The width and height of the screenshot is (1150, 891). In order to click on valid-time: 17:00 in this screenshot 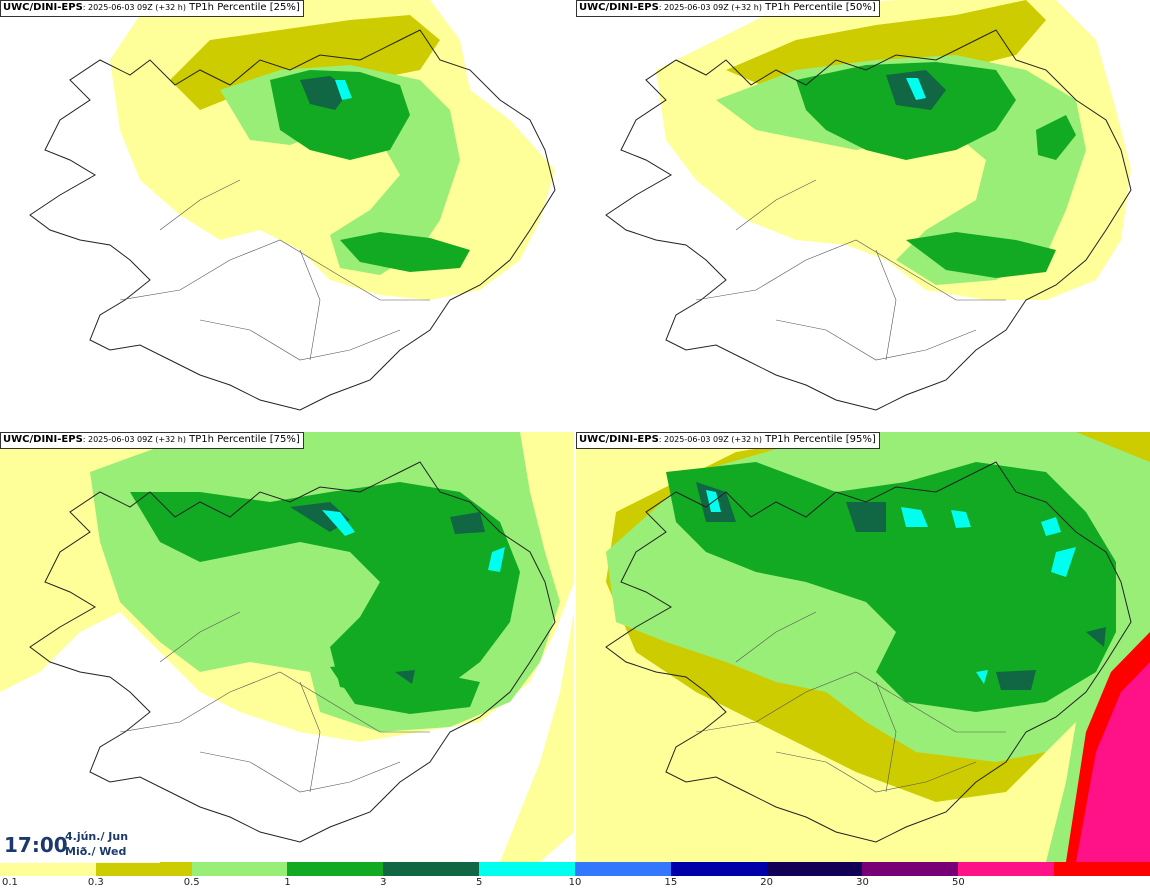, I will do `click(36, 845)`.